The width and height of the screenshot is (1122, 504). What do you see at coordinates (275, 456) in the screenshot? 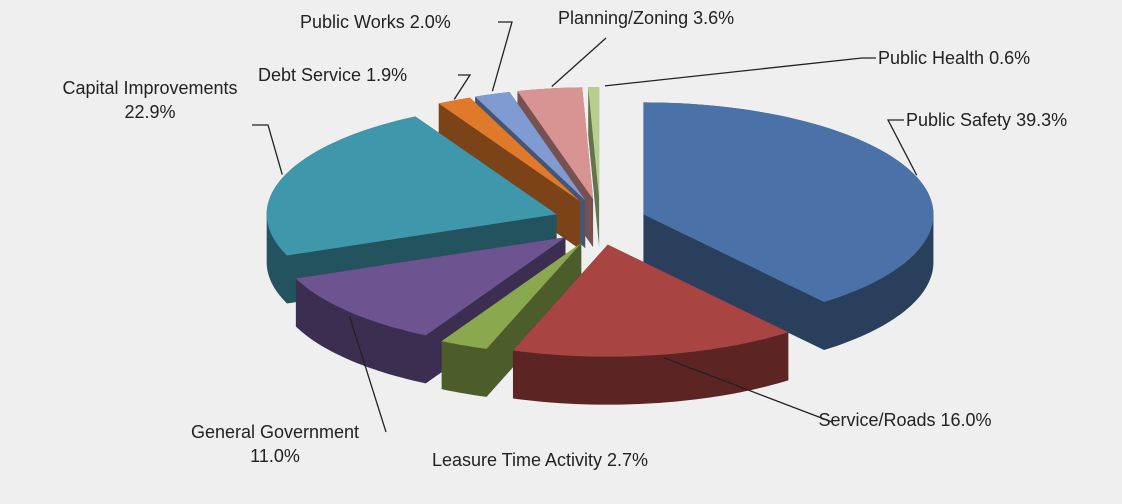
I see `value-label: 11.0%` at bounding box center [275, 456].